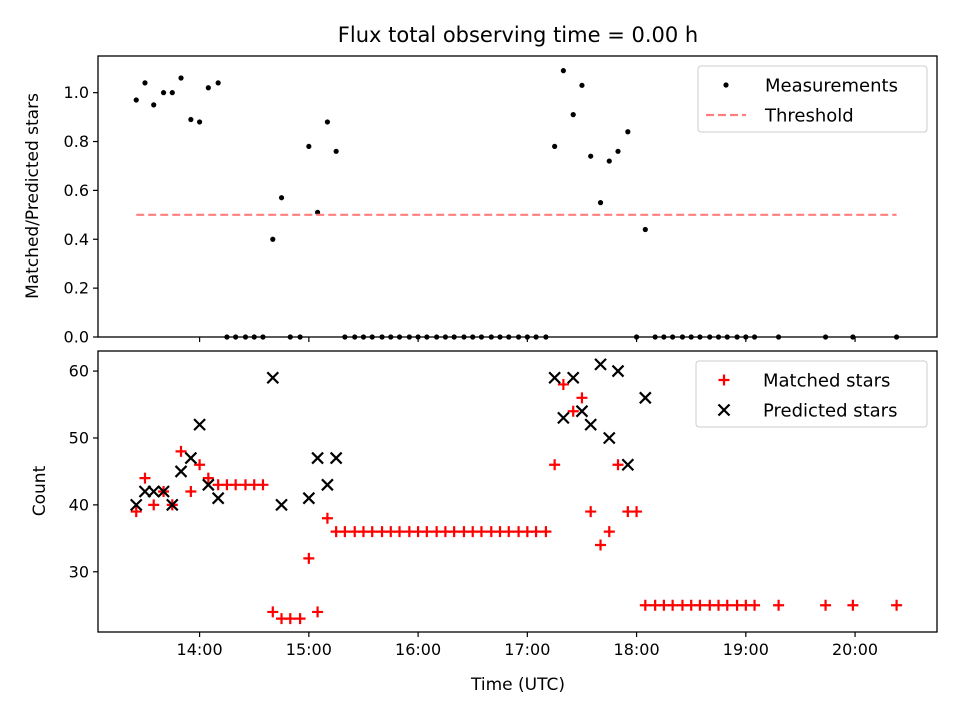  What do you see at coordinates (518, 35) in the screenshot?
I see `chart-title: Flux total observing time = 0.00 h` at bounding box center [518, 35].